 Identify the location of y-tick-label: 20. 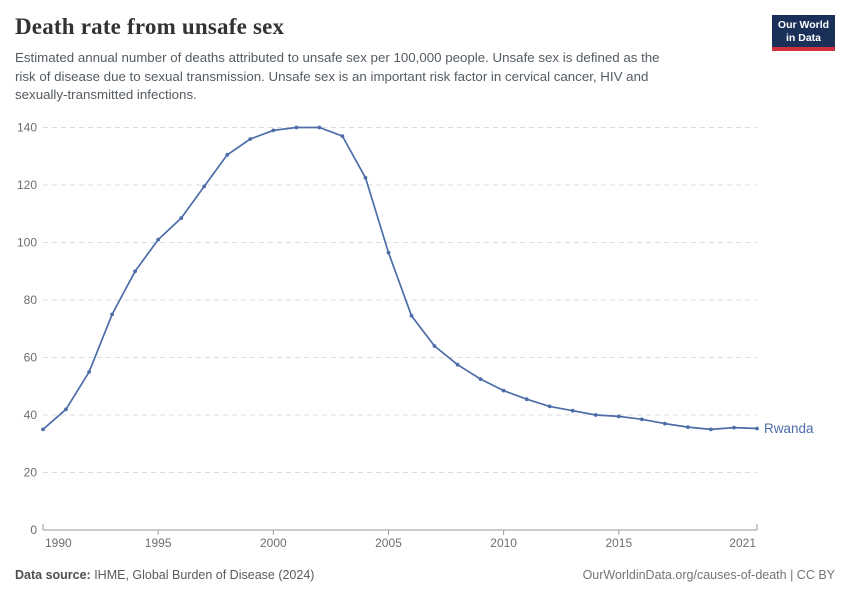
(31, 473).